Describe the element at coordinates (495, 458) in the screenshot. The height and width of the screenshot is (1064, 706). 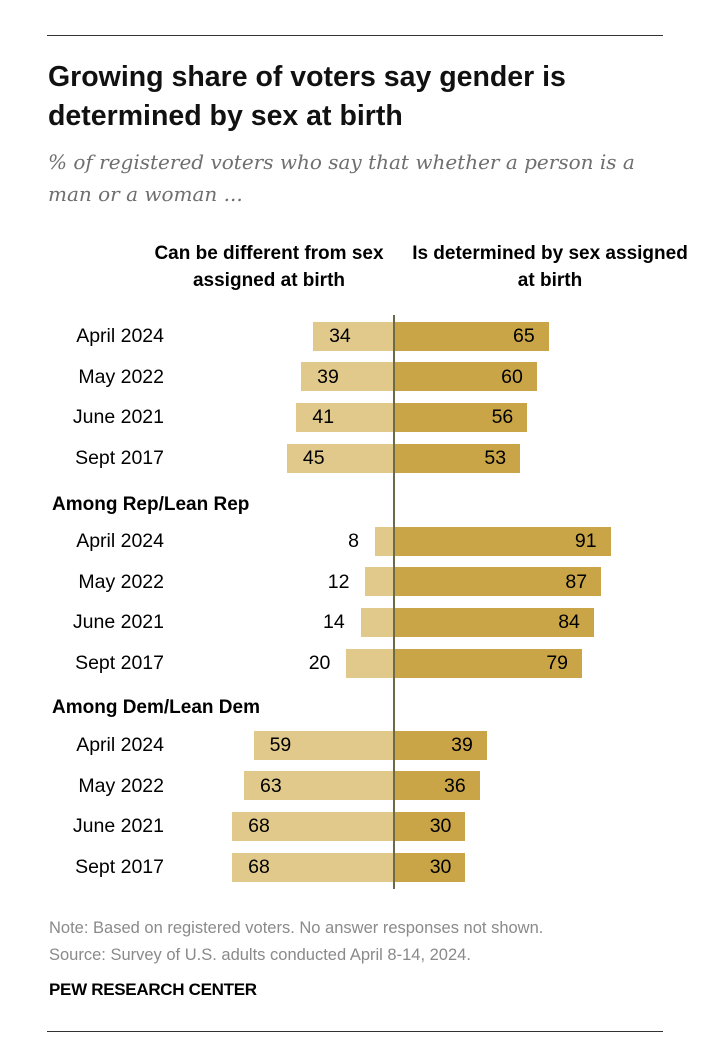
I see `value-determined: 53` at that location.